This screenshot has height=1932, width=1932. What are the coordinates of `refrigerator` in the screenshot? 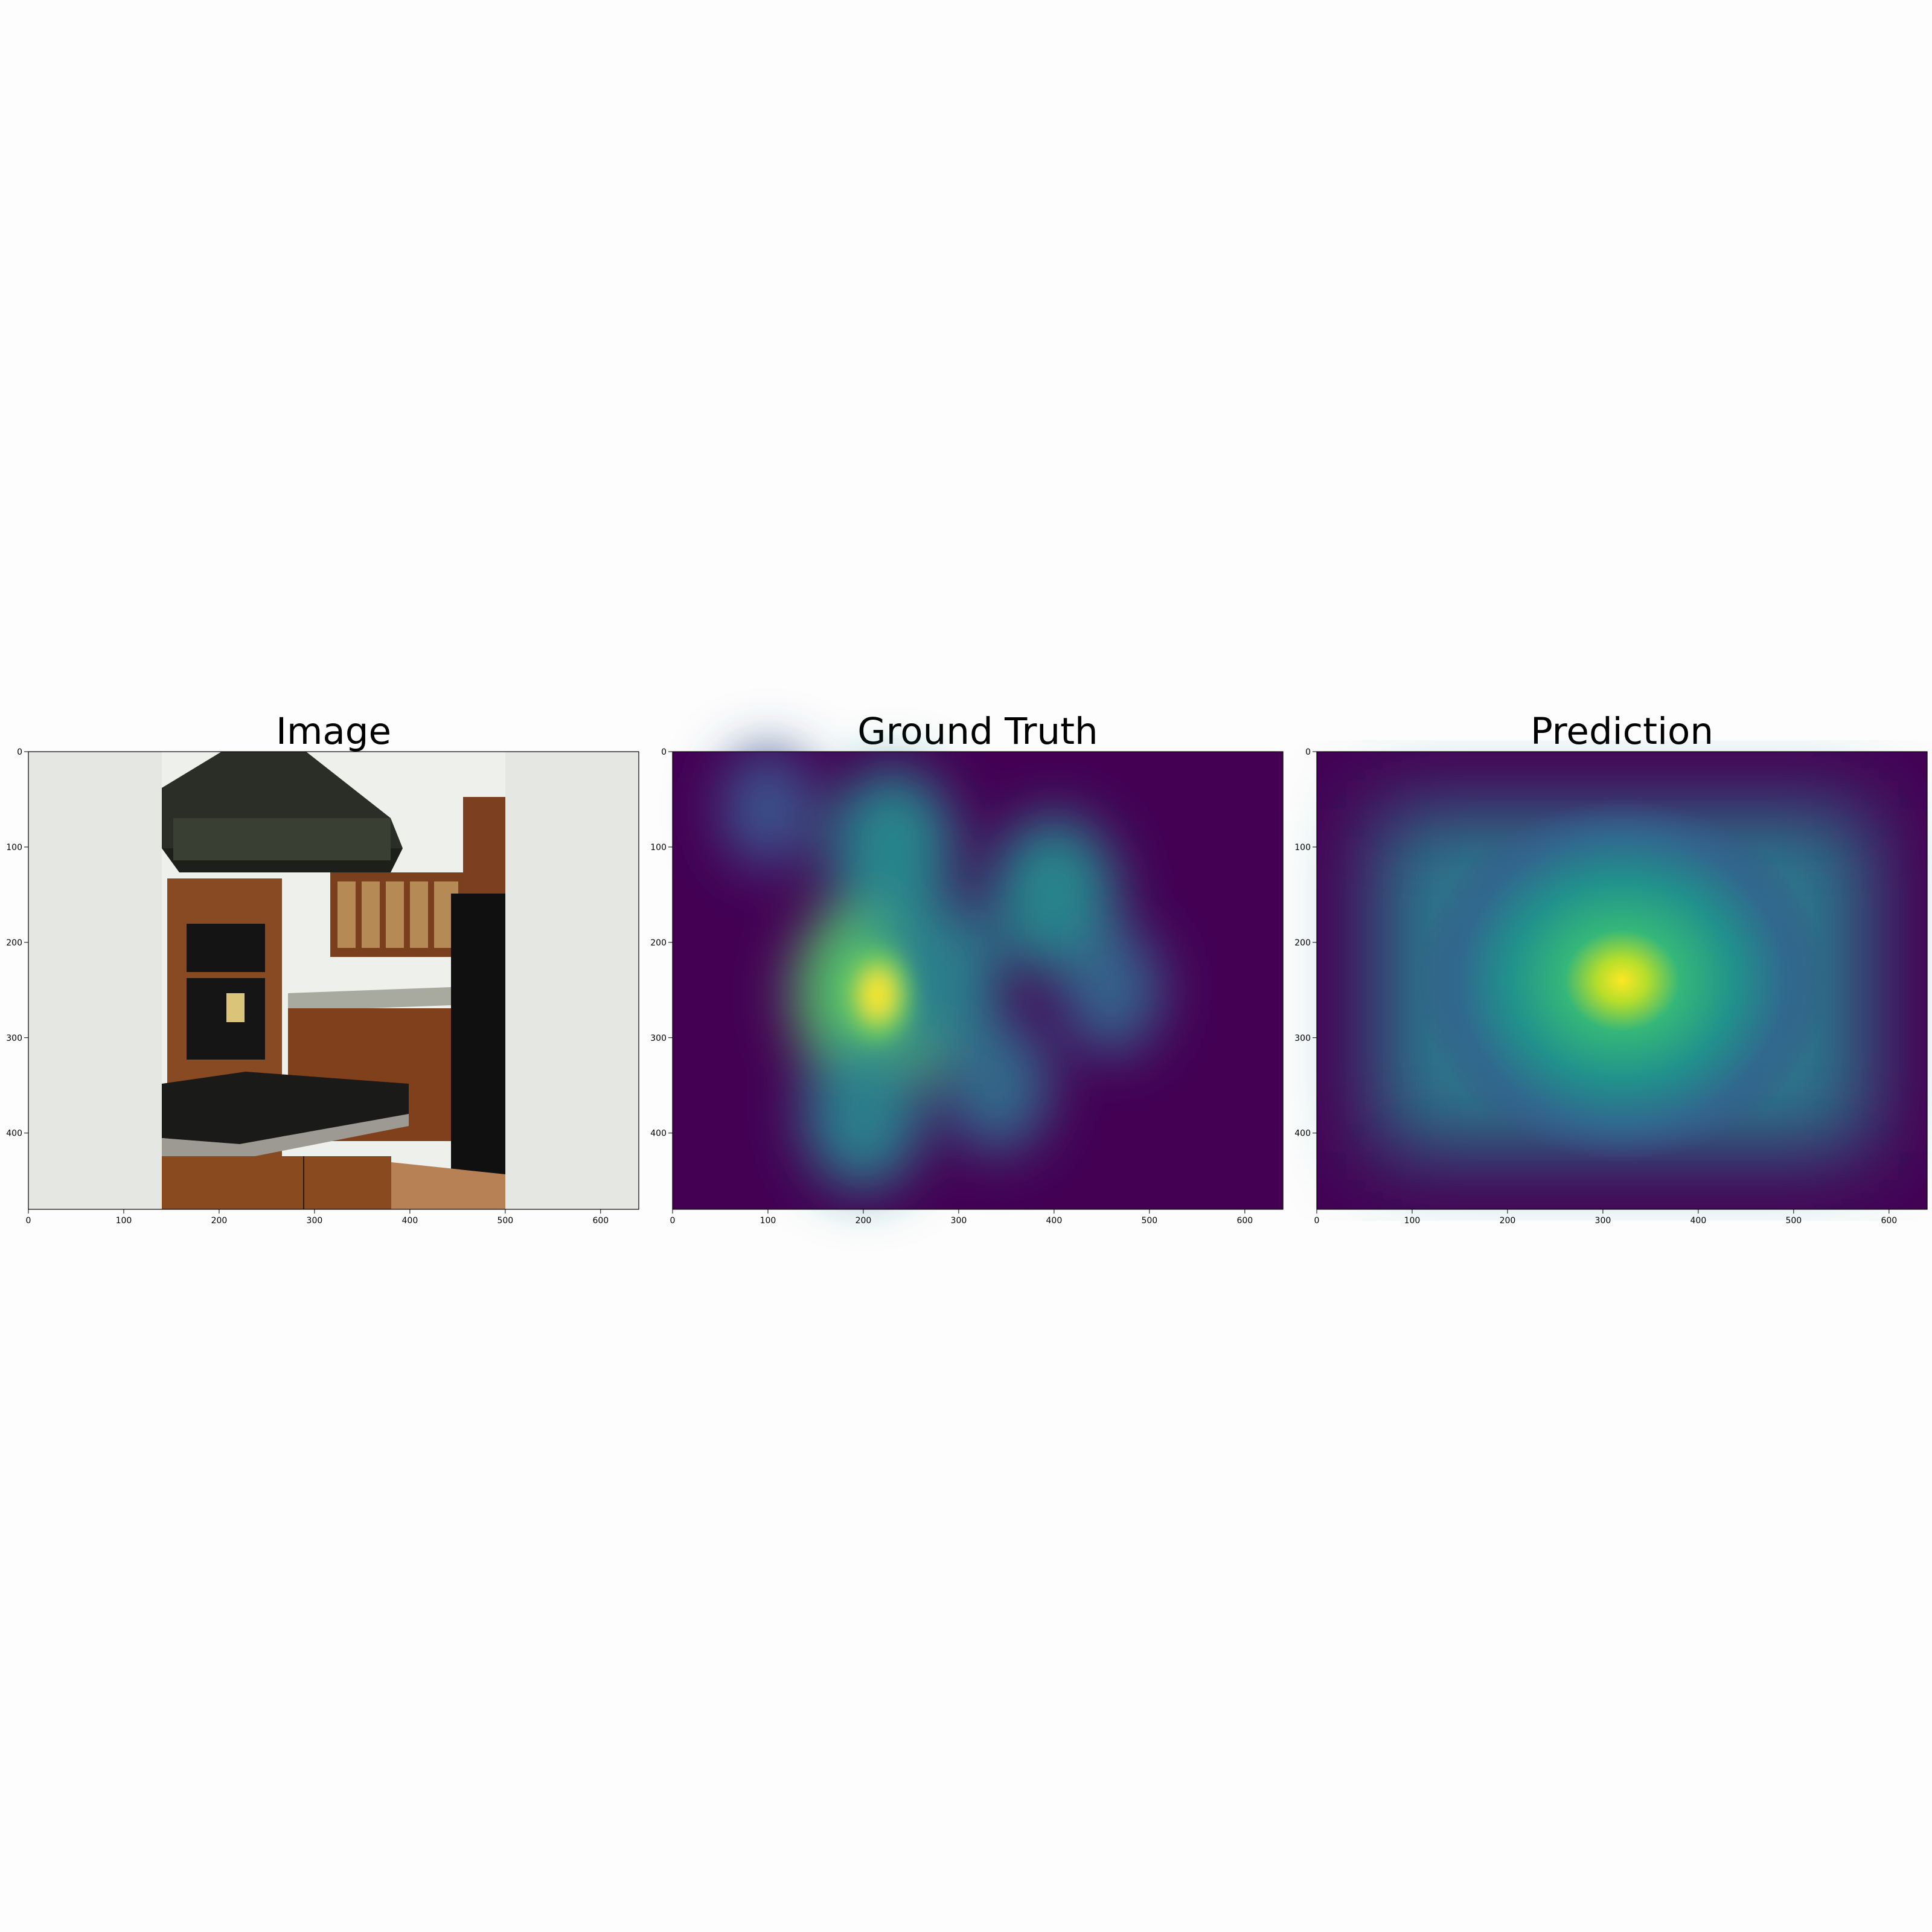 It's located at (478, 1041).